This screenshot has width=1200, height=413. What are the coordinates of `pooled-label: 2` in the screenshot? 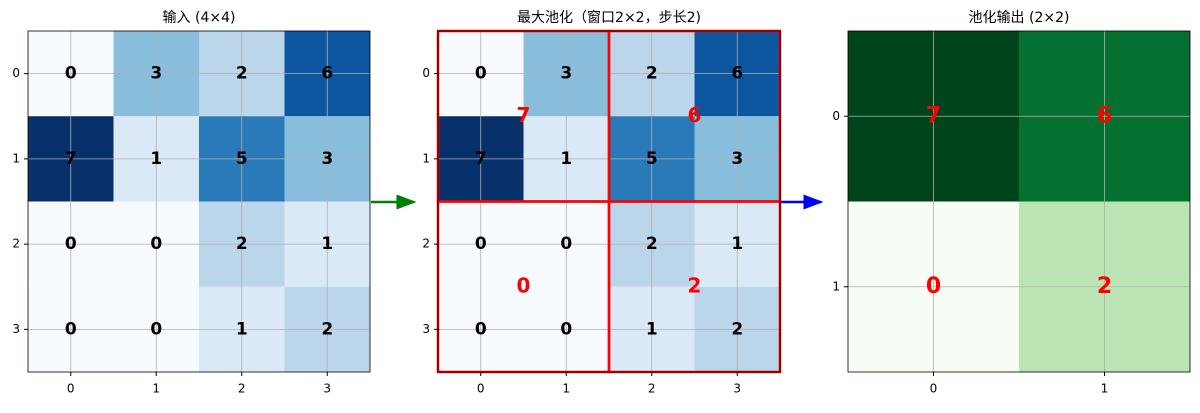 It's located at (695, 285).